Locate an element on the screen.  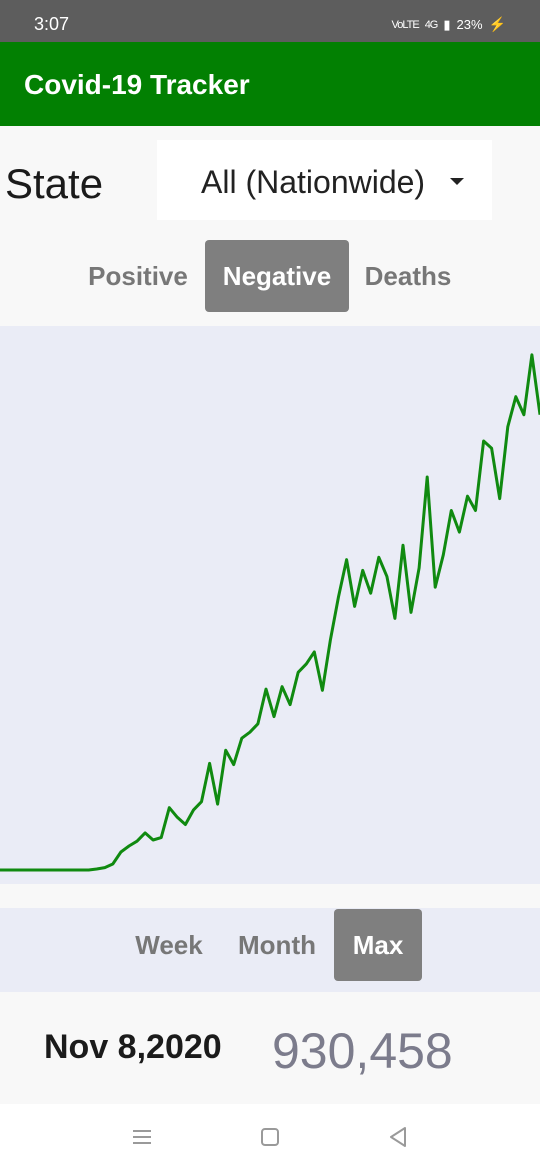
app-title: Covid-19 Tracker is located at coordinates (137, 85).